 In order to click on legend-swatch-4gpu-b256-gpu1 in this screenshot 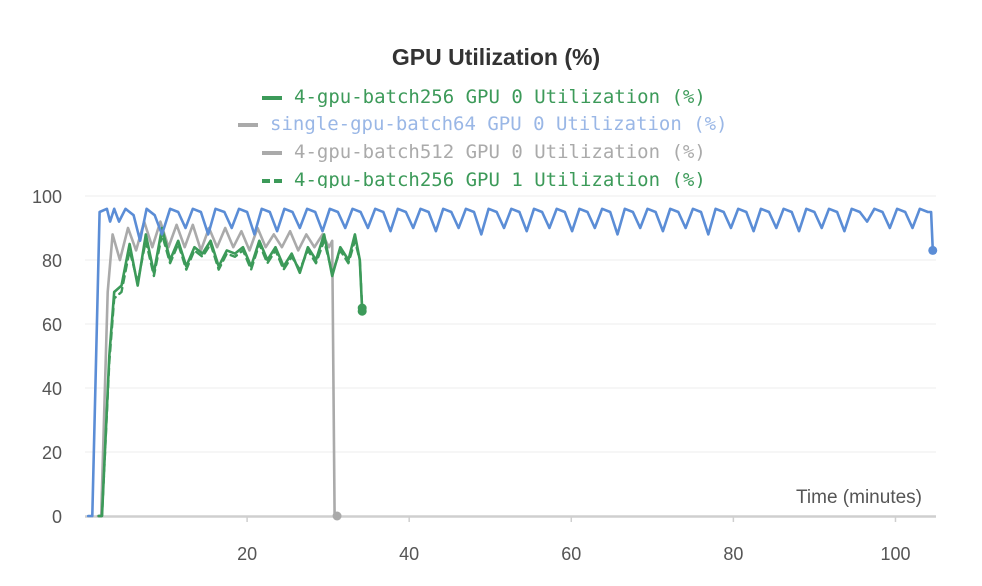, I will do `click(272, 180)`.